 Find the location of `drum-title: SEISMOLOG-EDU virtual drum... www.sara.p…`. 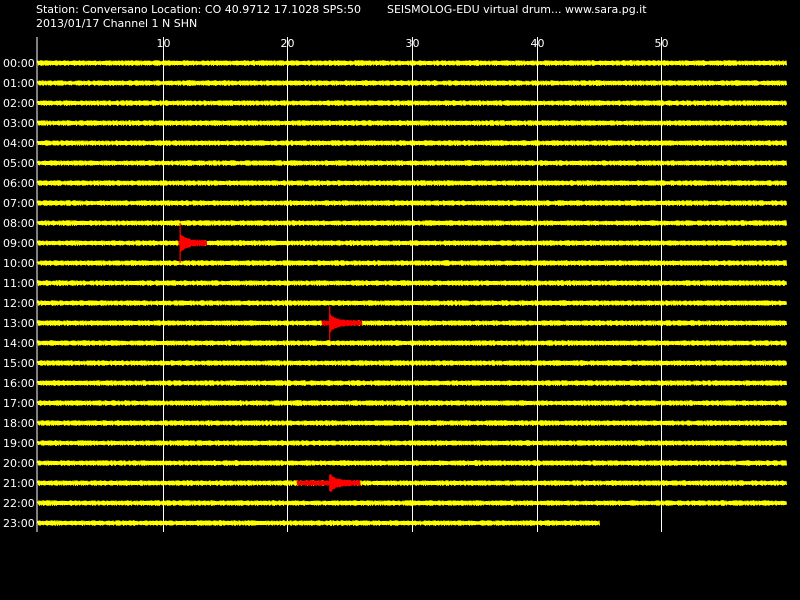

drum-title: SEISMOLOG-EDU virtual drum... www.sara.p… is located at coordinates (517, 9).